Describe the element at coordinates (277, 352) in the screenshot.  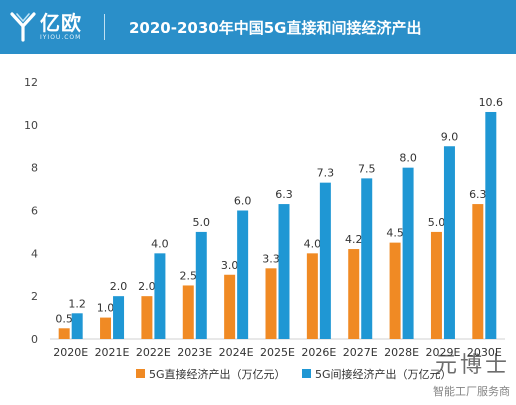
I see `x-tick-label: 2025E` at that location.